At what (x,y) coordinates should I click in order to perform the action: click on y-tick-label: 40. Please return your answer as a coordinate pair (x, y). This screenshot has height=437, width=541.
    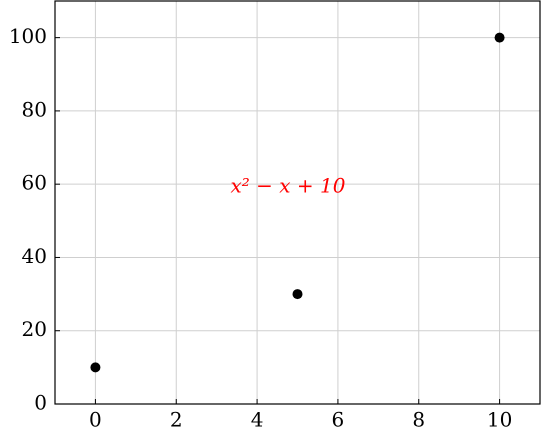
    Looking at the image, I should click on (34, 256).